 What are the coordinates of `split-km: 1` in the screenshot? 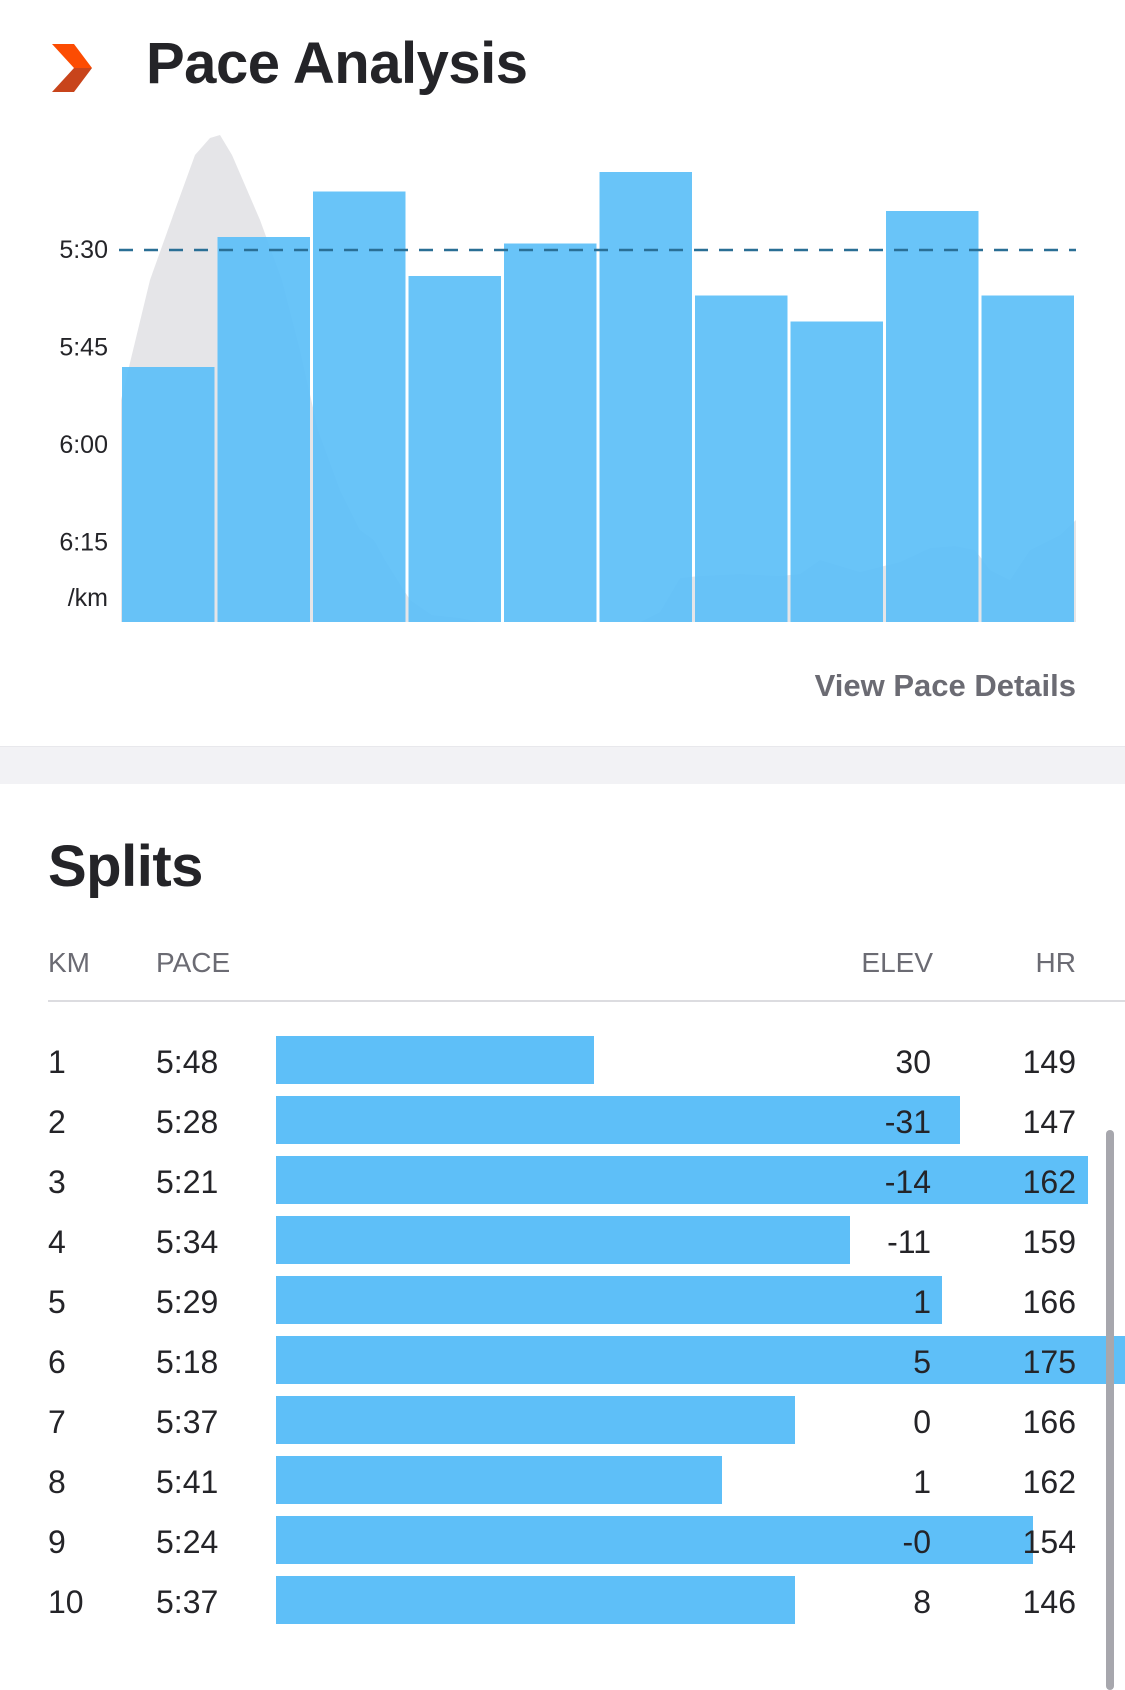 It's located at (57, 1062).